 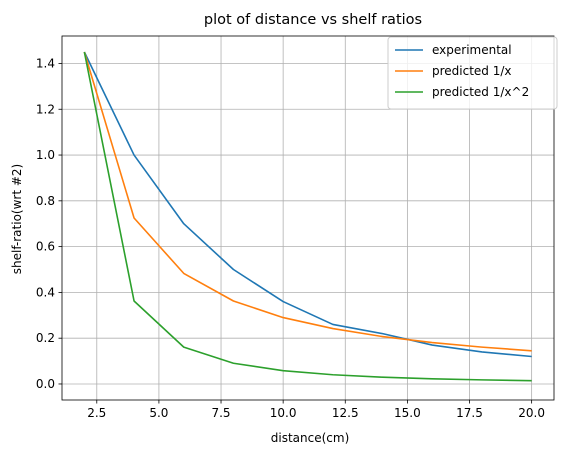 What do you see at coordinates (45, 201) in the screenshot?
I see `y-tick-label: 0.8` at bounding box center [45, 201].